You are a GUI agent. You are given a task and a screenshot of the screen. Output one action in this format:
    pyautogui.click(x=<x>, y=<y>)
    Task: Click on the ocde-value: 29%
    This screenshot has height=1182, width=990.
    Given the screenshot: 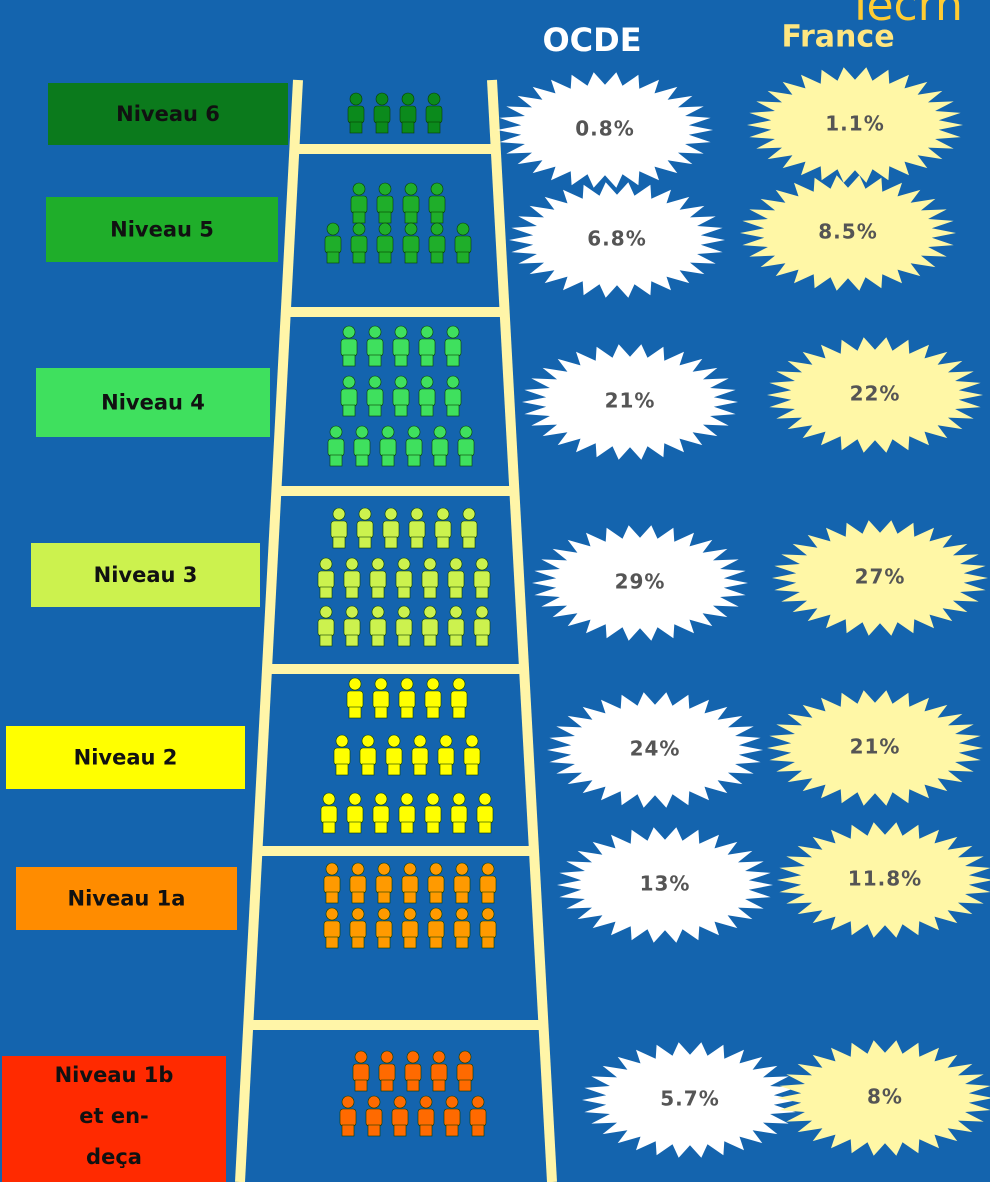 What is the action you would take?
    pyautogui.click(x=640, y=582)
    